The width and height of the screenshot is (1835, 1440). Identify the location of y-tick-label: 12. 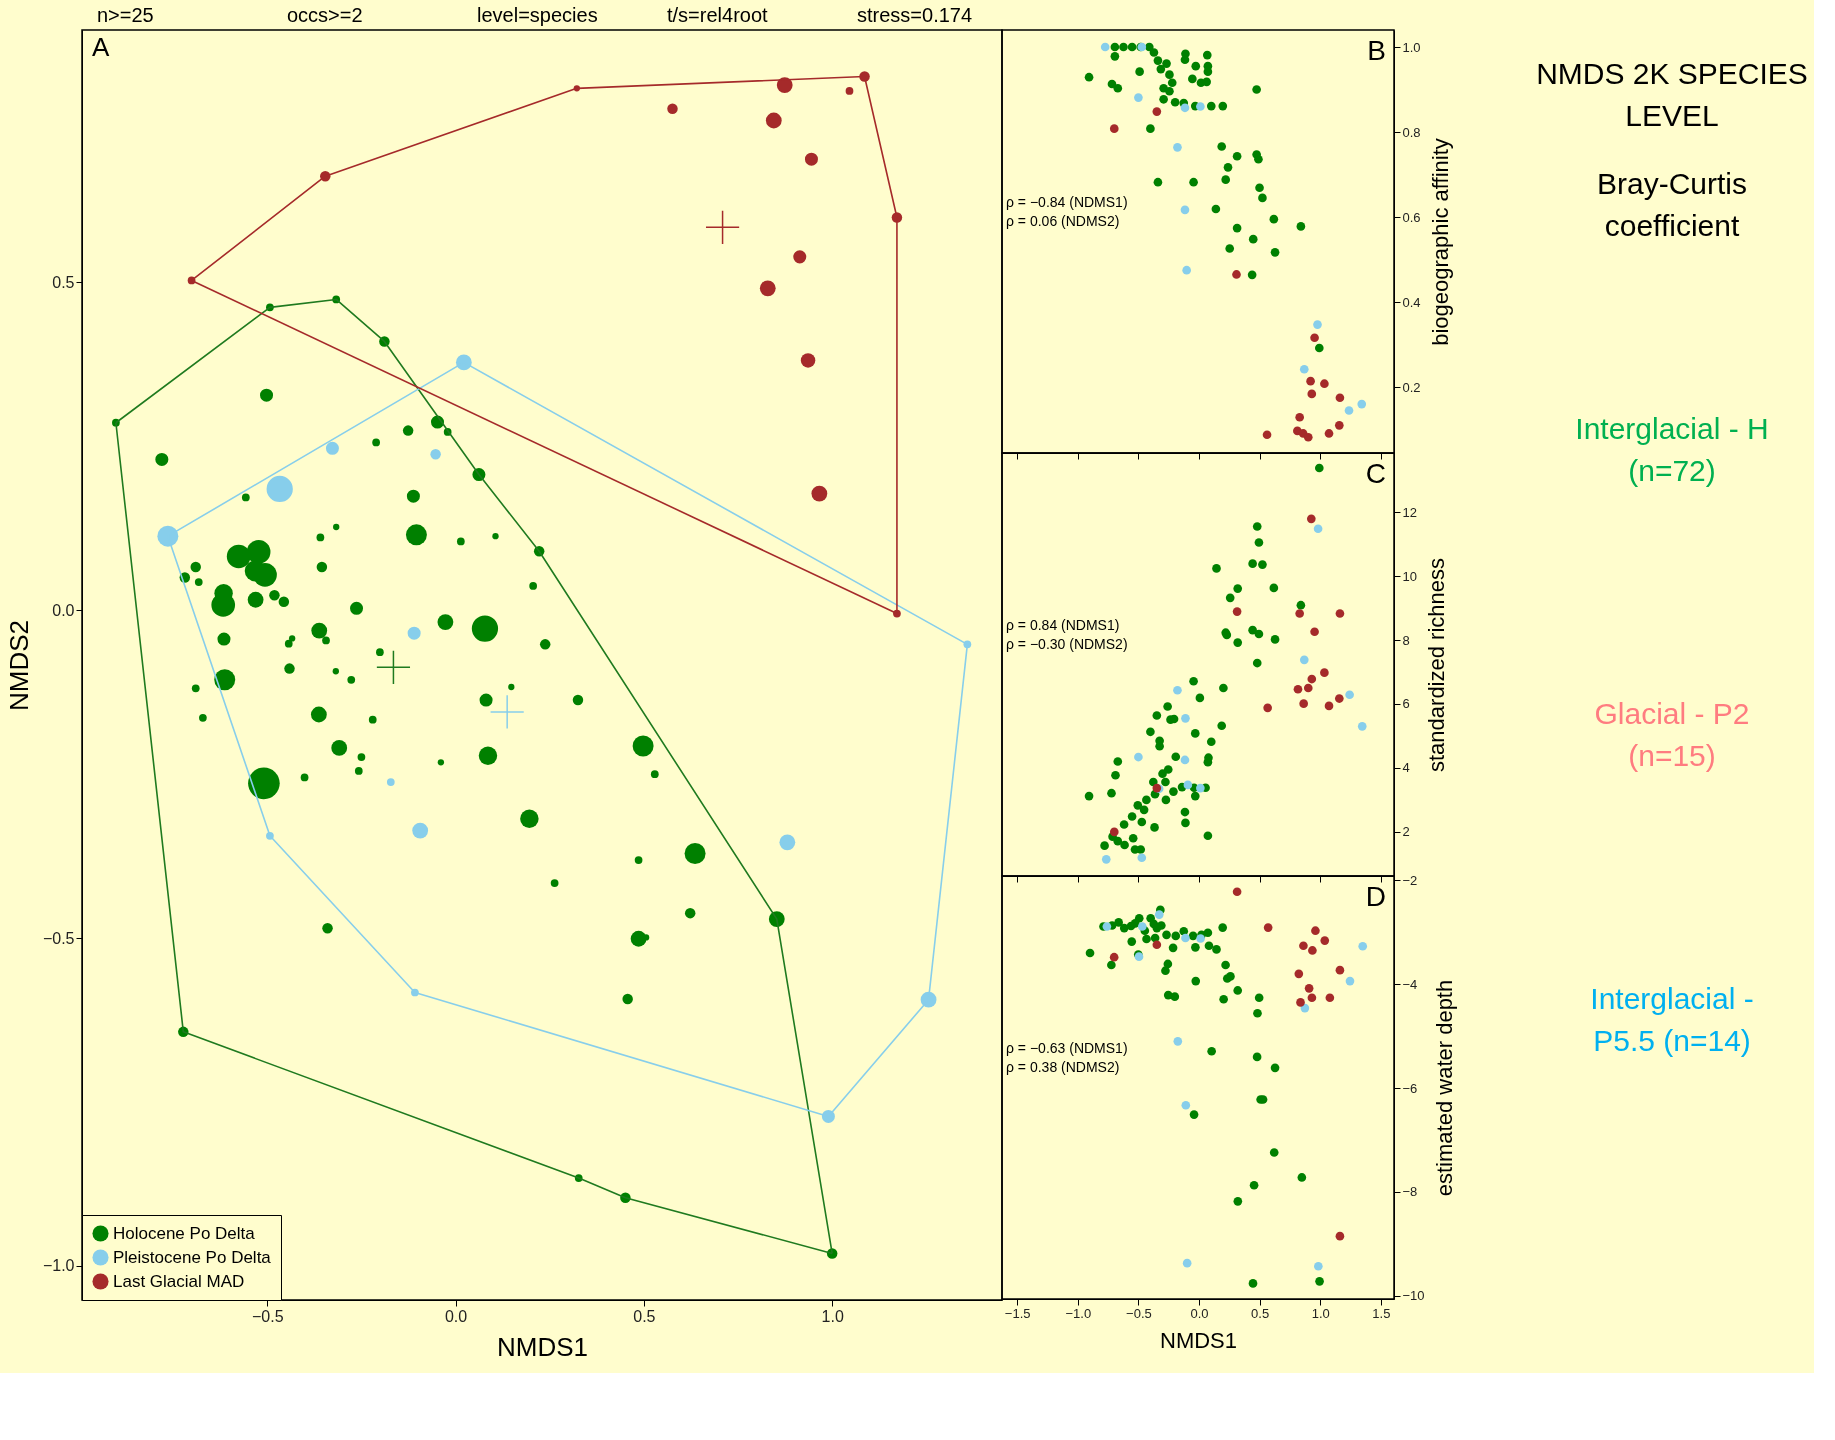
(1409, 512).